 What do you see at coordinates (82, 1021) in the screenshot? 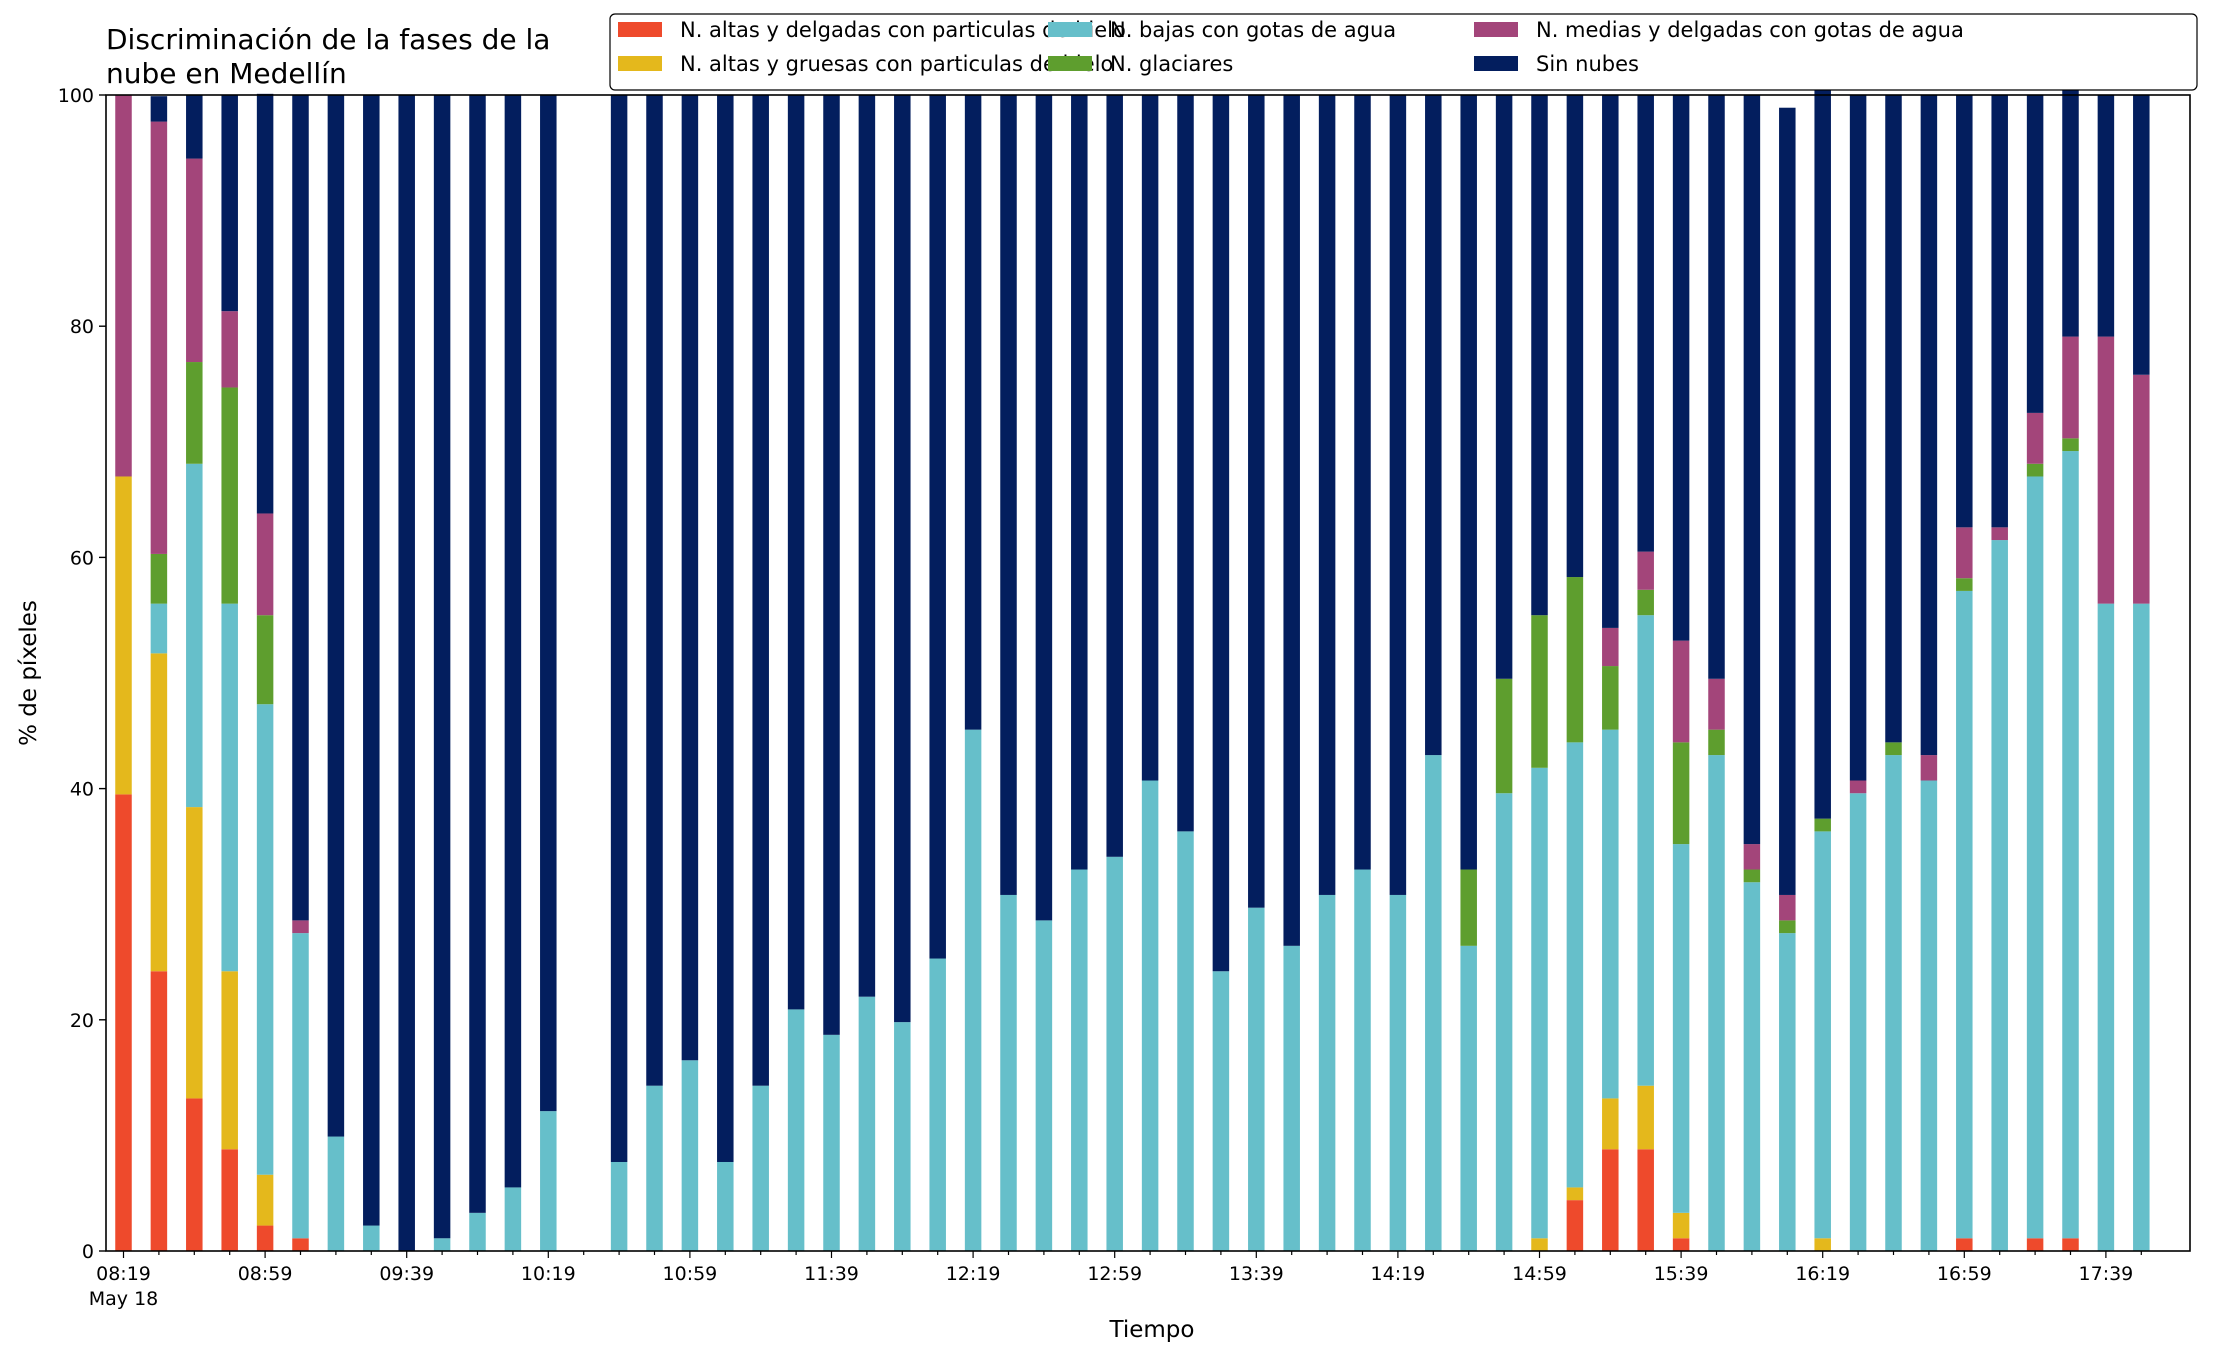
I see `y-tick-label: 20` at bounding box center [82, 1021].